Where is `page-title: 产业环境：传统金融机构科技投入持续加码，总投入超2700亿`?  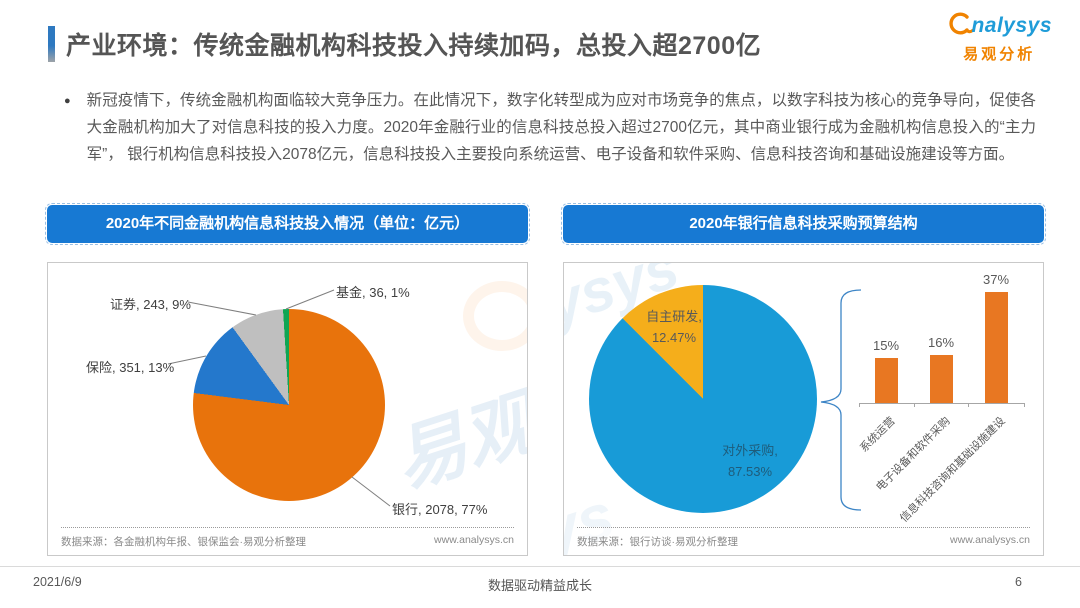 page-title: 产业环境：传统金融机构科技投入持续加码，总投入超2700亿 is located at coordinates (414, 46).